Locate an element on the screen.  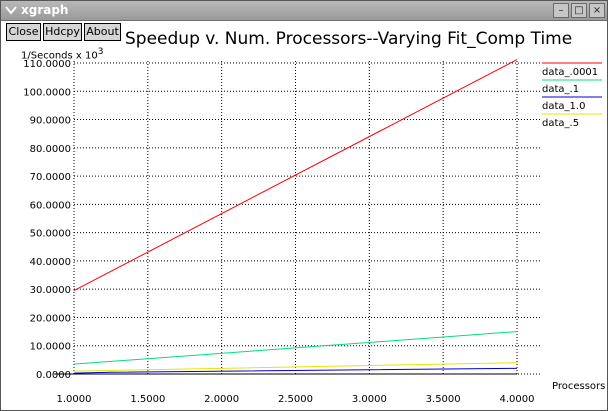
x-tick-label: 2.5000 is located at coordinates (295, 399).